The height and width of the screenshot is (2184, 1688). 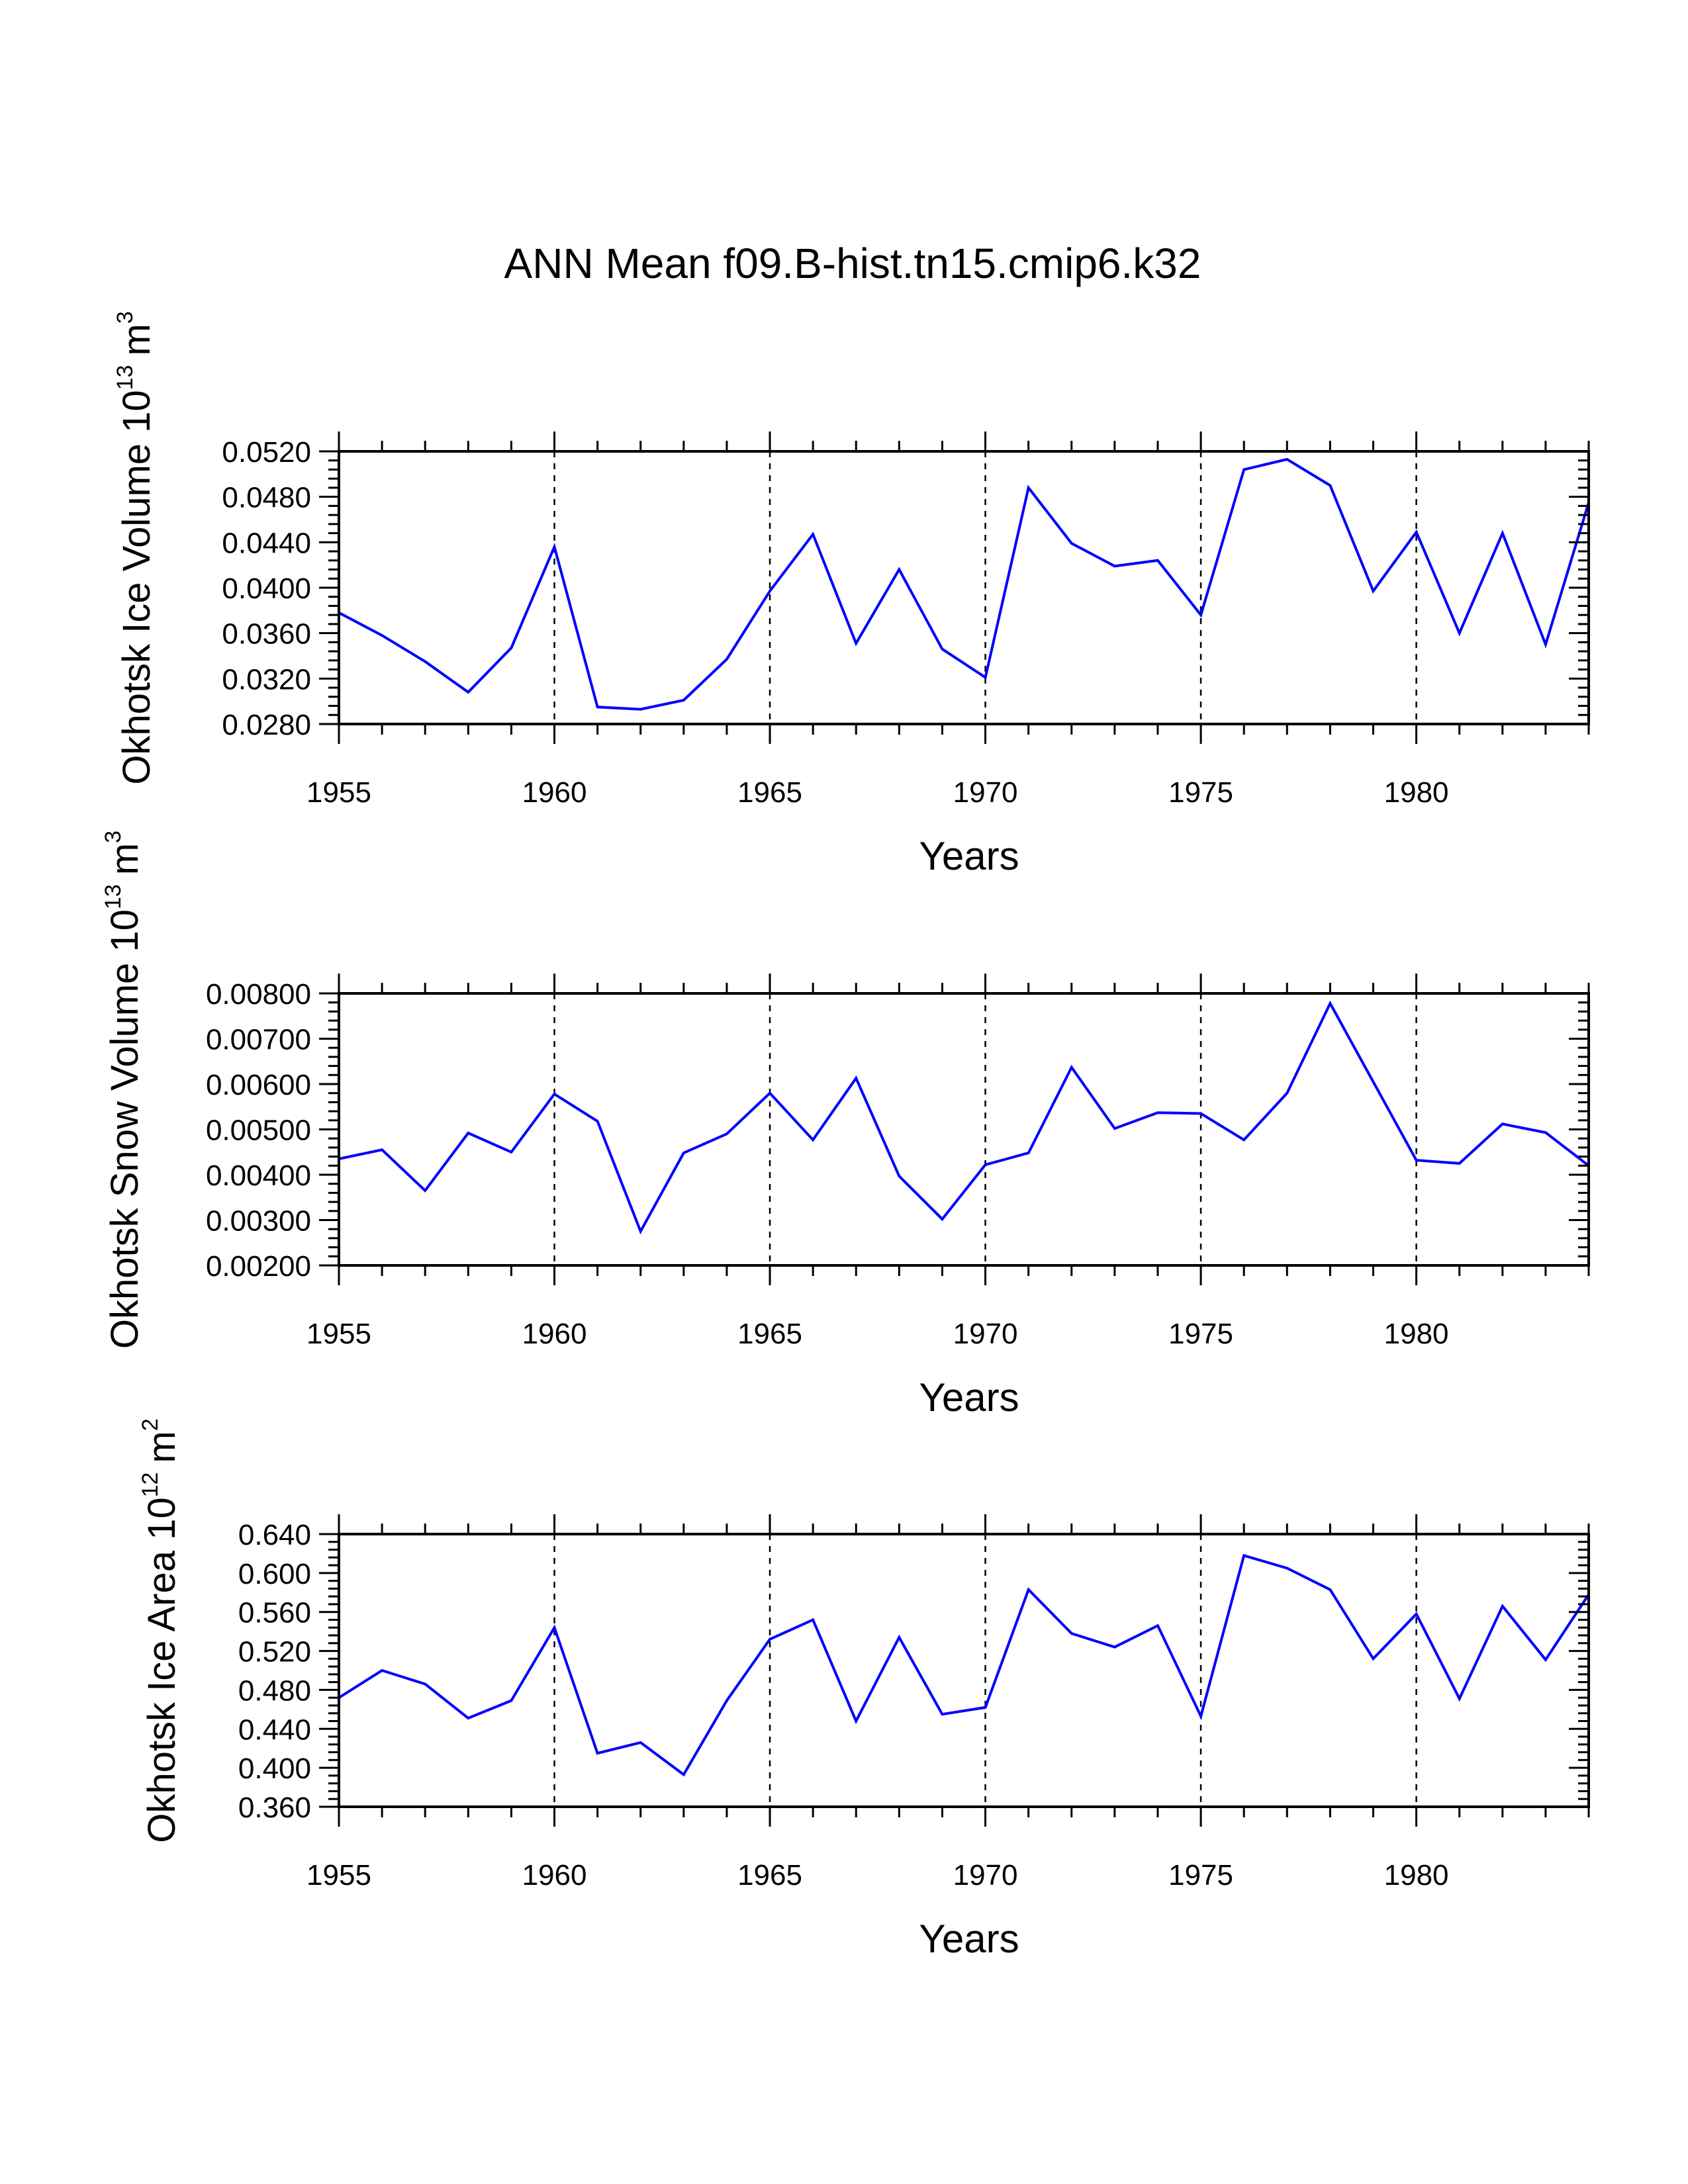 What do you see at coordinates (258, 1085) in the screenshot?
I see `y-tick-label: 0.00600` at bounding box center [258, 1085].